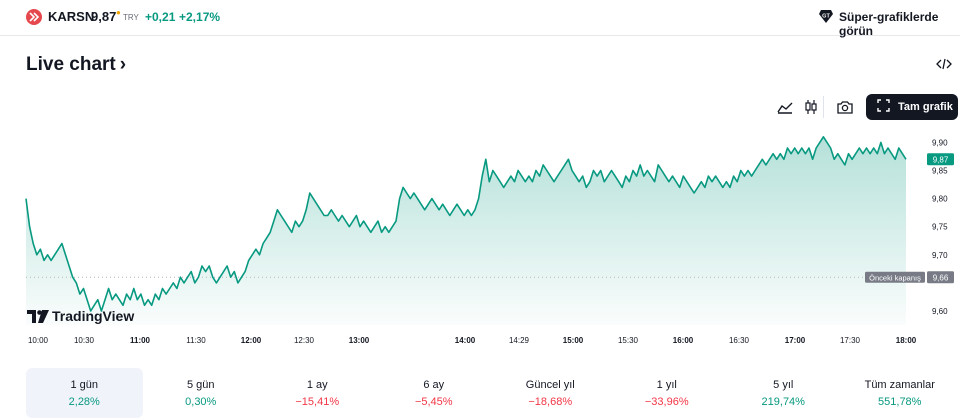 The image size is (960, 420). What do you see at coordinates (160, 17) in the screenshot?
I see `price-change: +0,21` at bounding box center [160, 17].